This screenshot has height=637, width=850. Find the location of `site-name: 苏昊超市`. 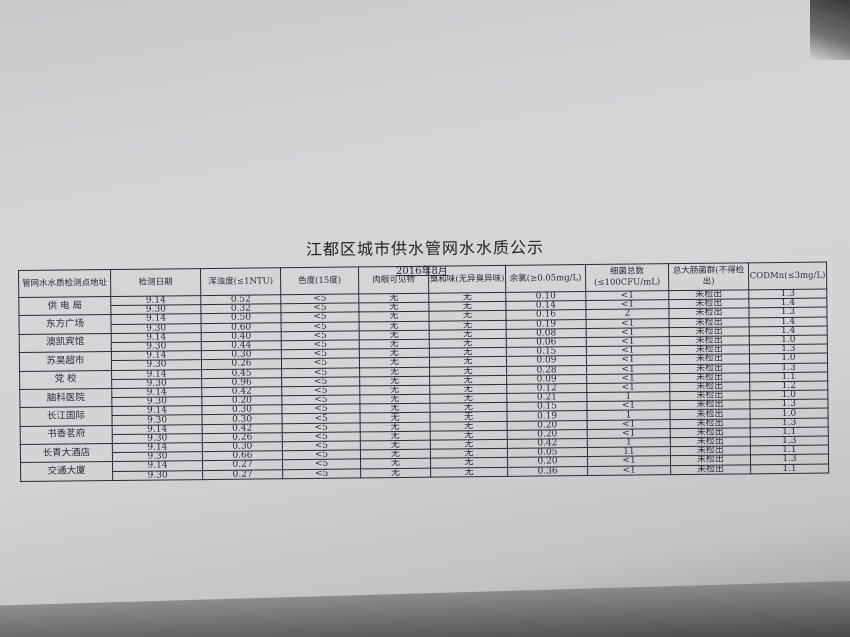

site-name: 苏昊超市 is located at coordinates (65, 361).